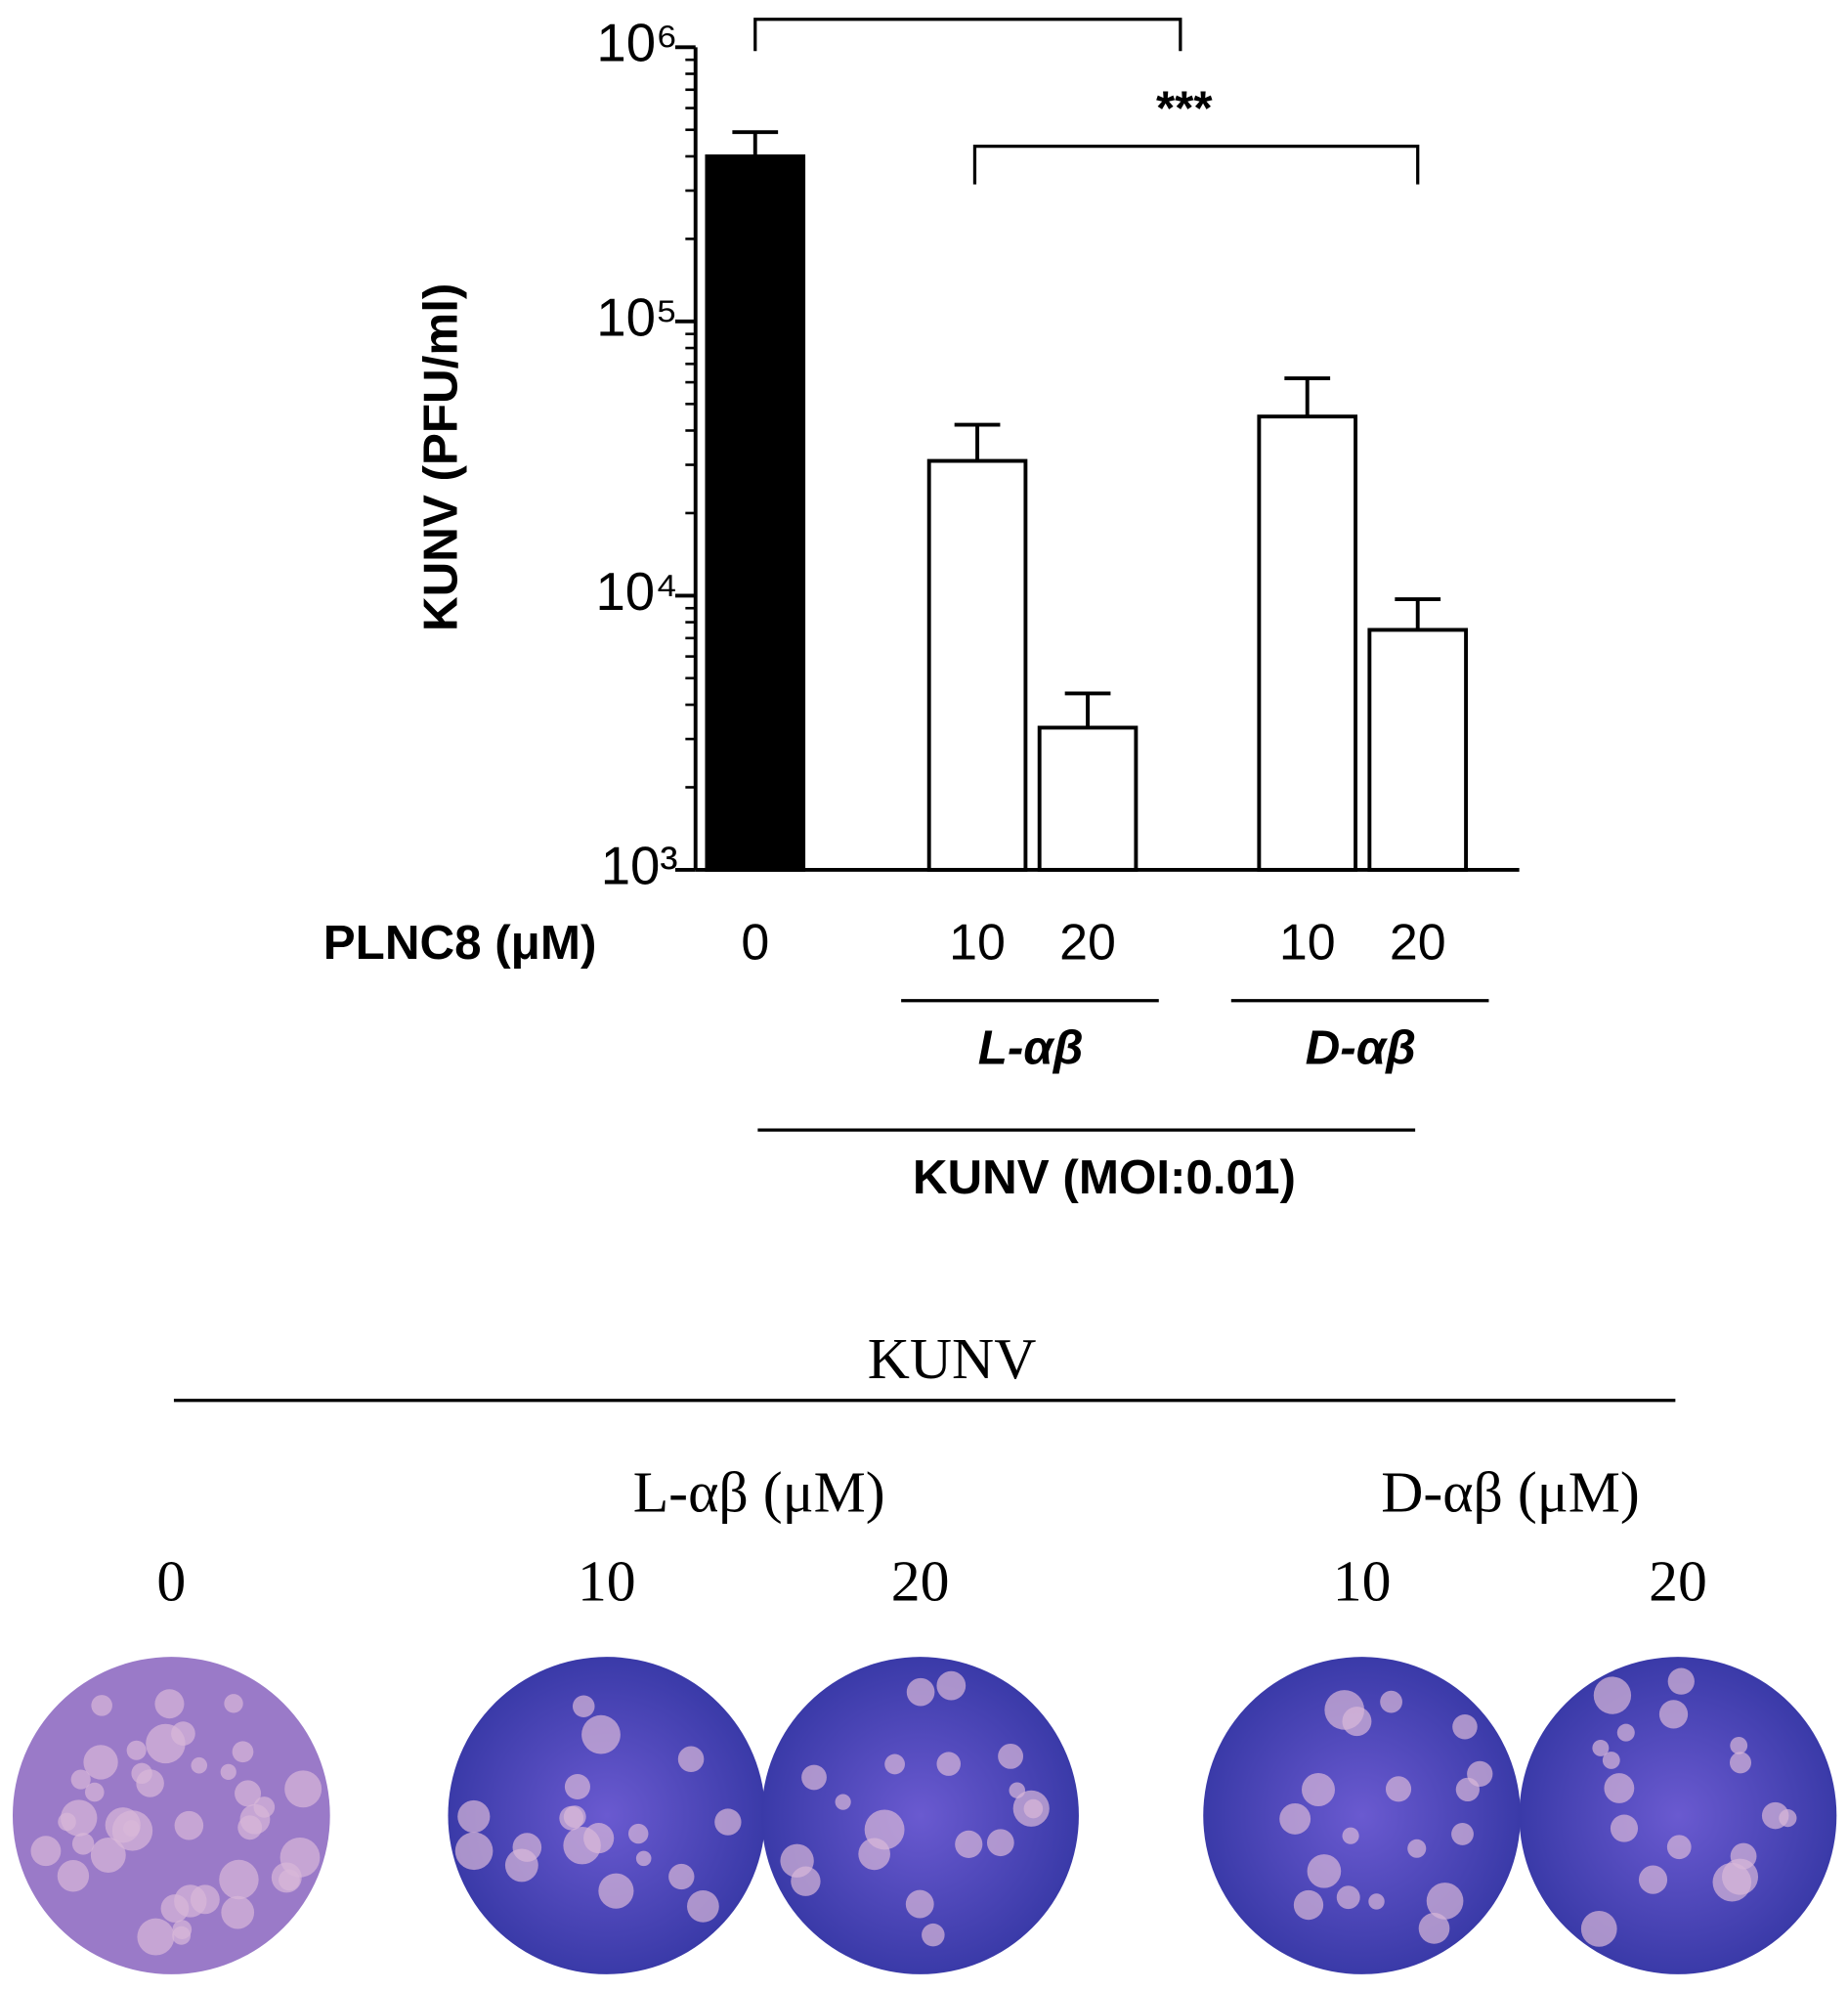 The height and width of the screenshot is (1991, 1848). What do you see at coordinates (1361, 1048) in the screenshot?
I see `group-label: D-αβ` at bounding box center [1361, 1048].